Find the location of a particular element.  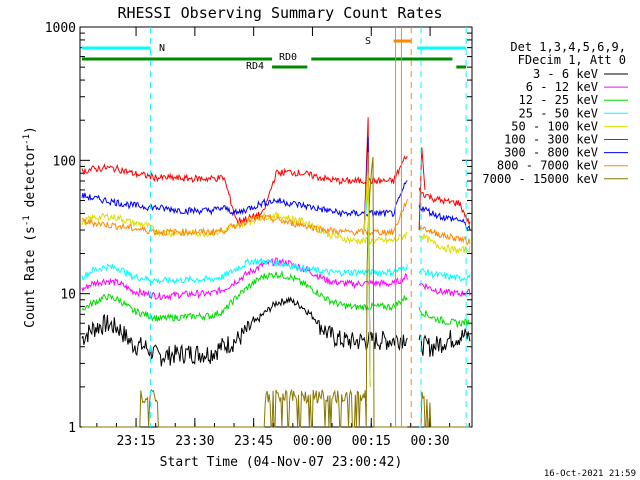

legend-label: 100 - 300 keV is located at coordinates (551, 140).